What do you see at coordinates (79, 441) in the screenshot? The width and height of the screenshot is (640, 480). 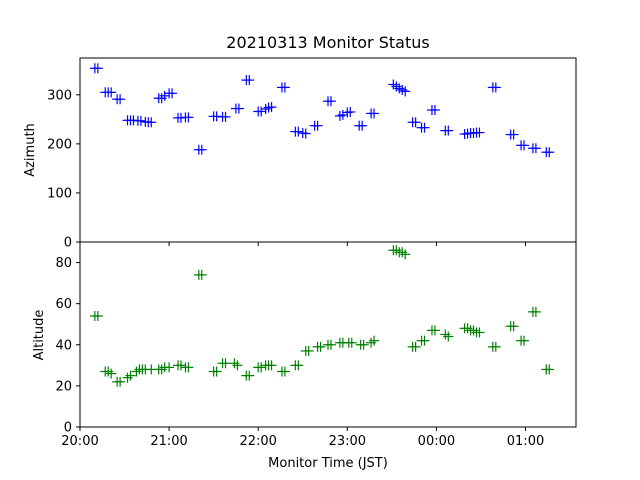 I see `altitude-x-tick-label: 20:00` at bounding box center [79, 441].